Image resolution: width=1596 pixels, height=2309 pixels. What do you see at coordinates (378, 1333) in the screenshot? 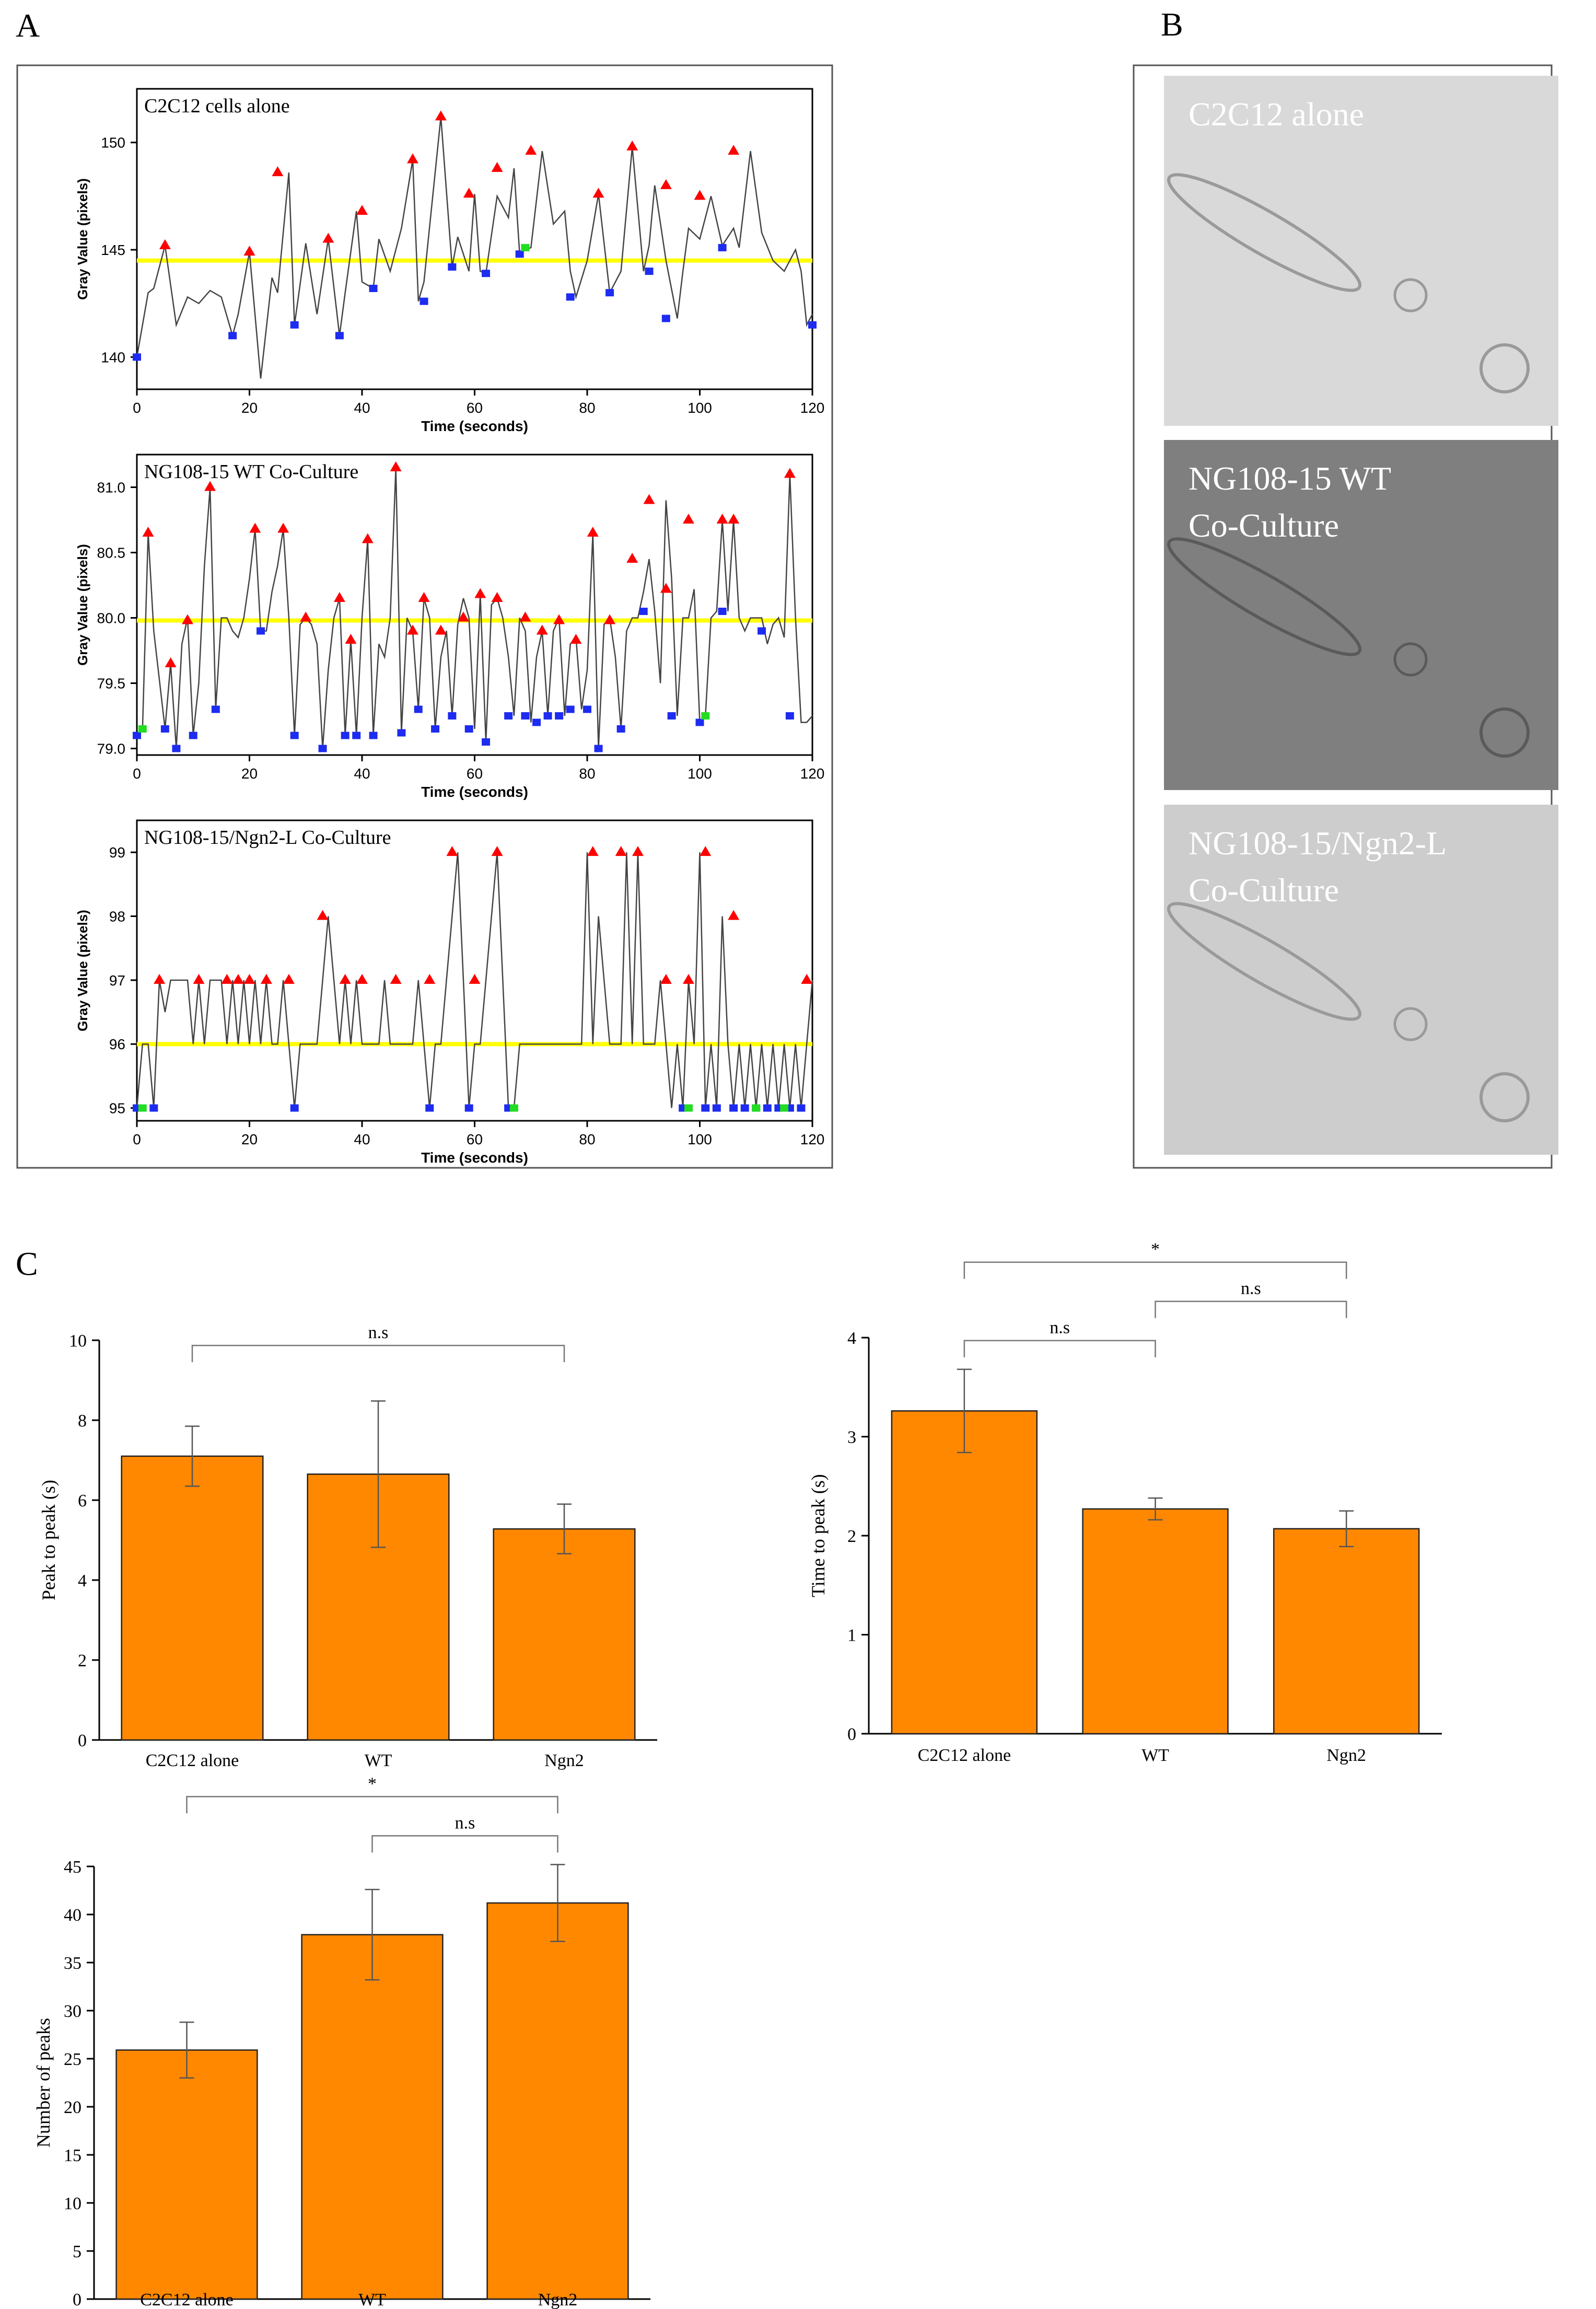
I see `significance-label: n.s` at bounding box center [378, 1333].